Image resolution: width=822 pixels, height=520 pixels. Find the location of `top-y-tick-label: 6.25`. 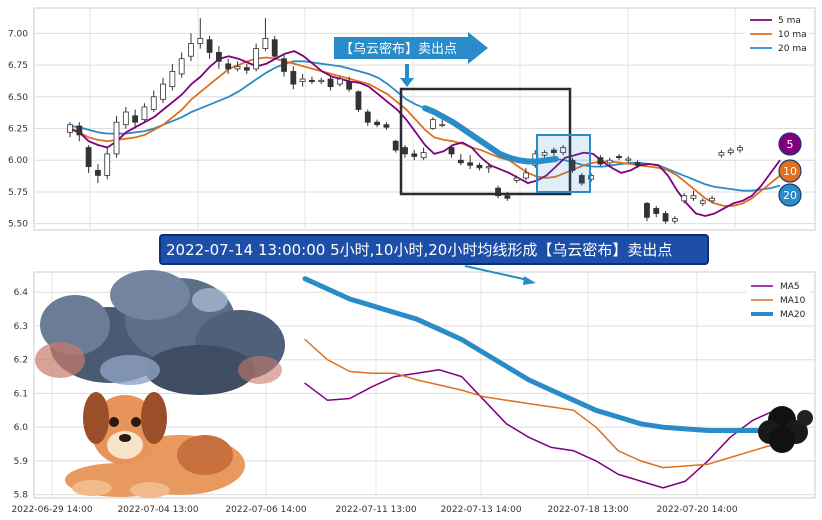

top-y-tick-label: 6.25 is located at coordinates (18, 130).